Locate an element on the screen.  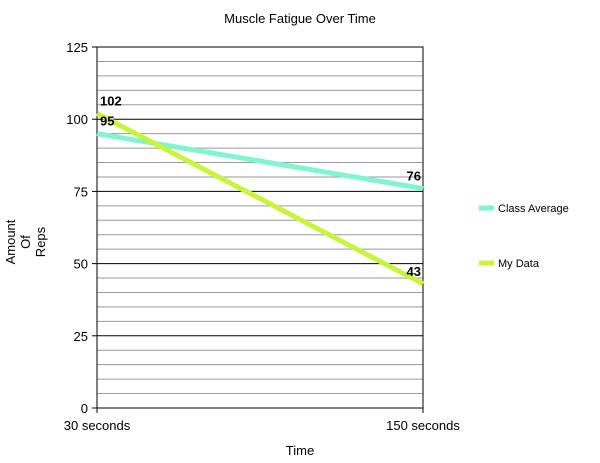
y-tick-label: 25 is located at coordinates (81, 336).